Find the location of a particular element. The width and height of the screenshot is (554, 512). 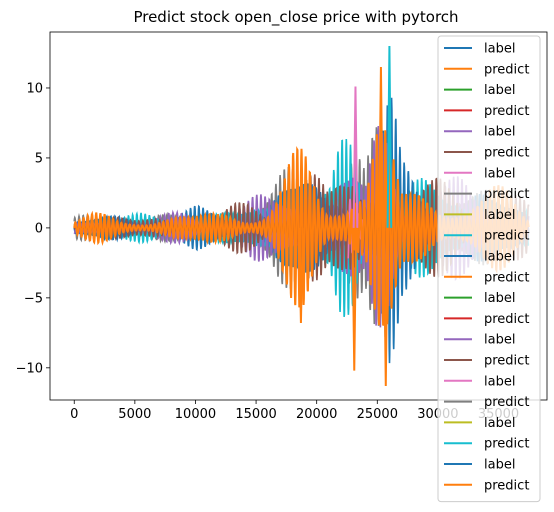

x-tick-label: 15000 is located at coordinates (255, 414).